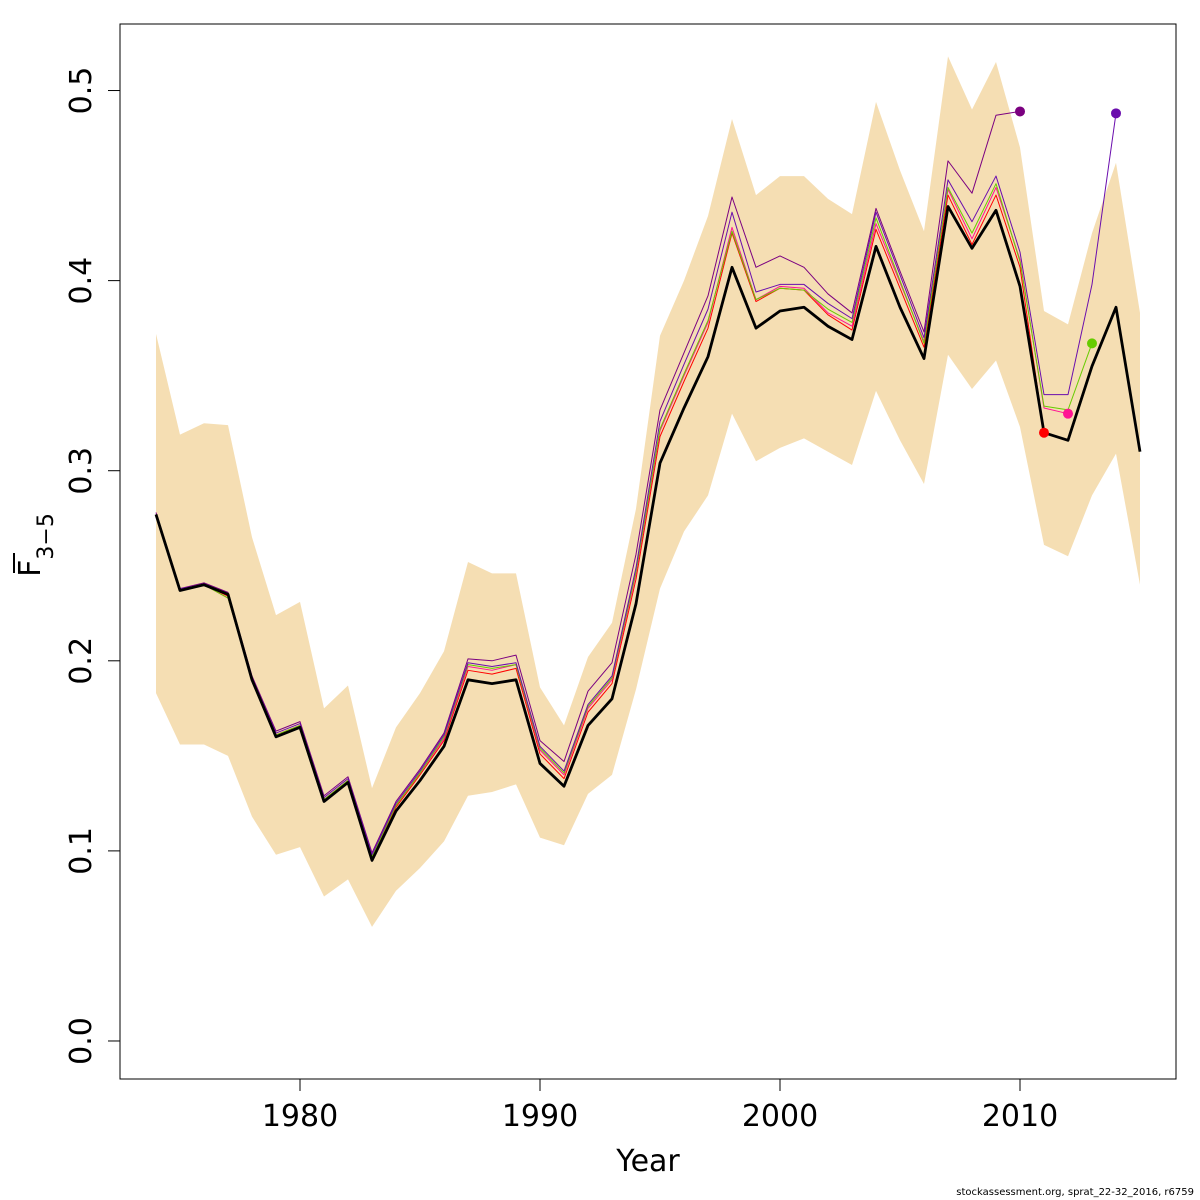 The height and width of the screenshot is (1200, 1200). Describe the element at coordinates (81, 851) in the screenshot. I see `y-tick-label: 0.1` at that location.